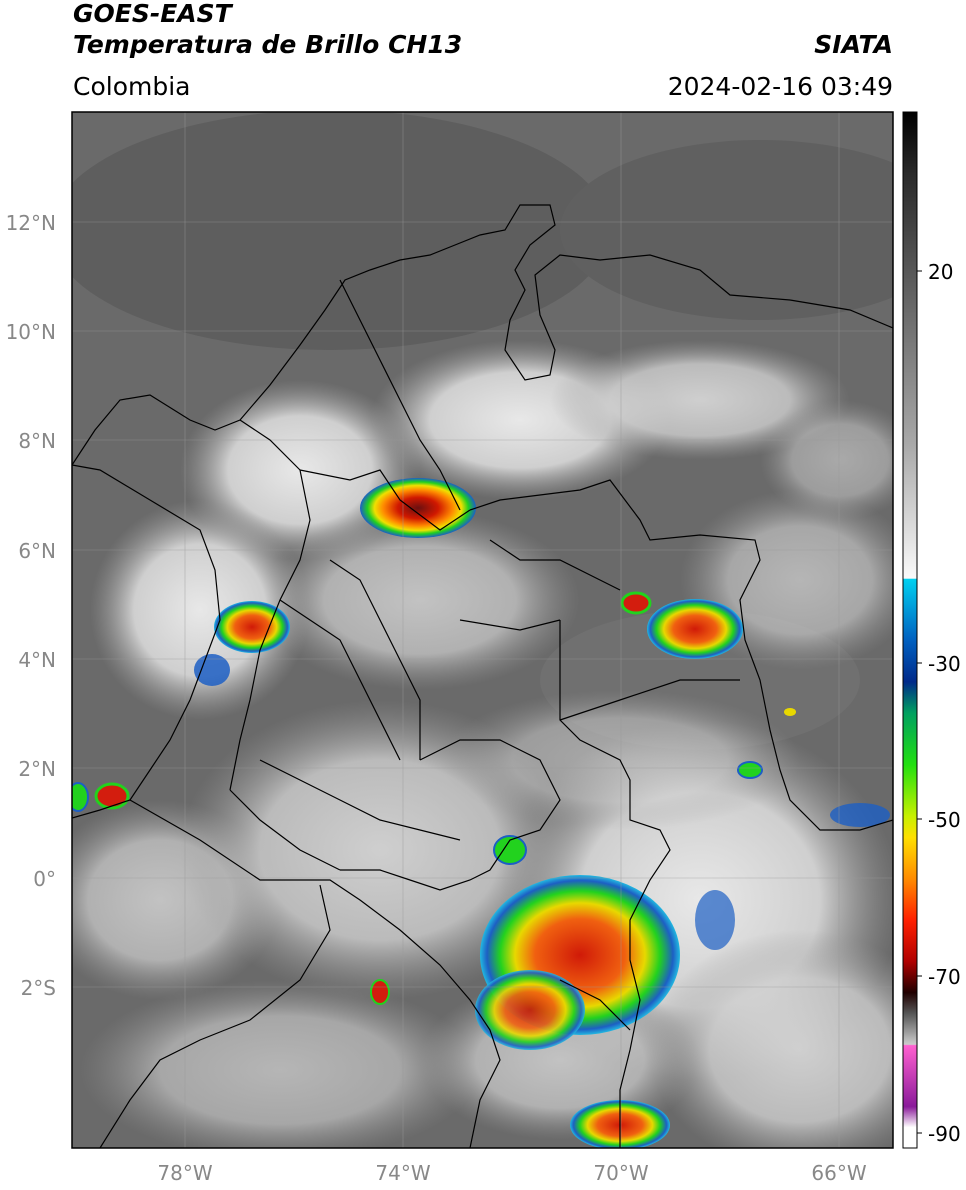  Describe the element at coordinates (511, 1173) in the screenshot. I see `longitude-labels: 78°W 74°W 70°W 66°W` at that location.